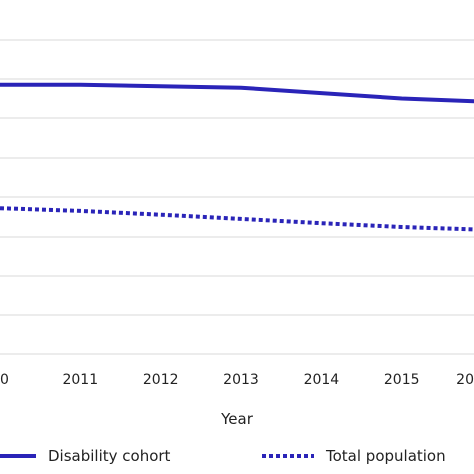  What do you see at coordinates (465, 380) in the screenshot?
I see `x-tick-label: 20` at bounding box center [465, 380].